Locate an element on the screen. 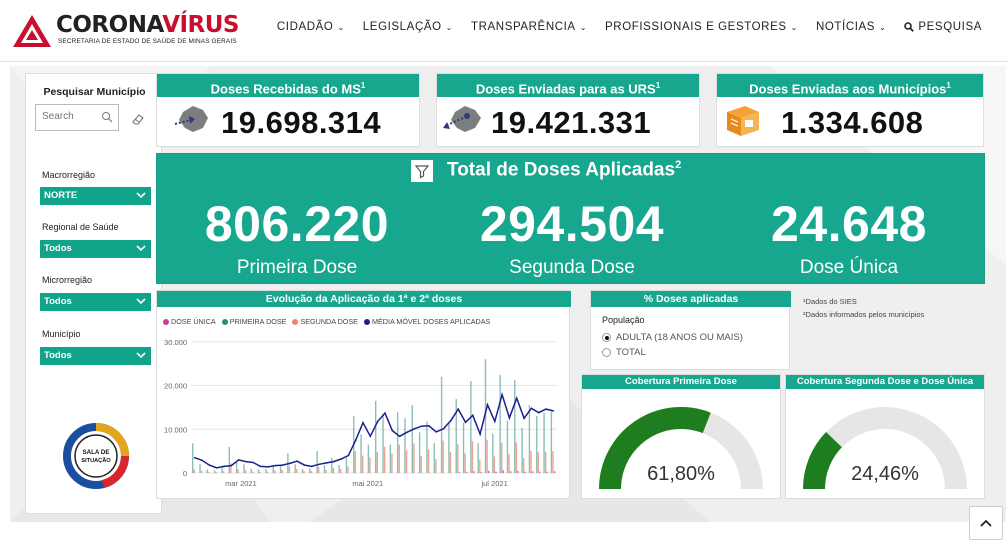 Image resolution: width=1008 pixels, height=540 pixels. regional-saude-select: Todos is located at coordinates (95, 249).